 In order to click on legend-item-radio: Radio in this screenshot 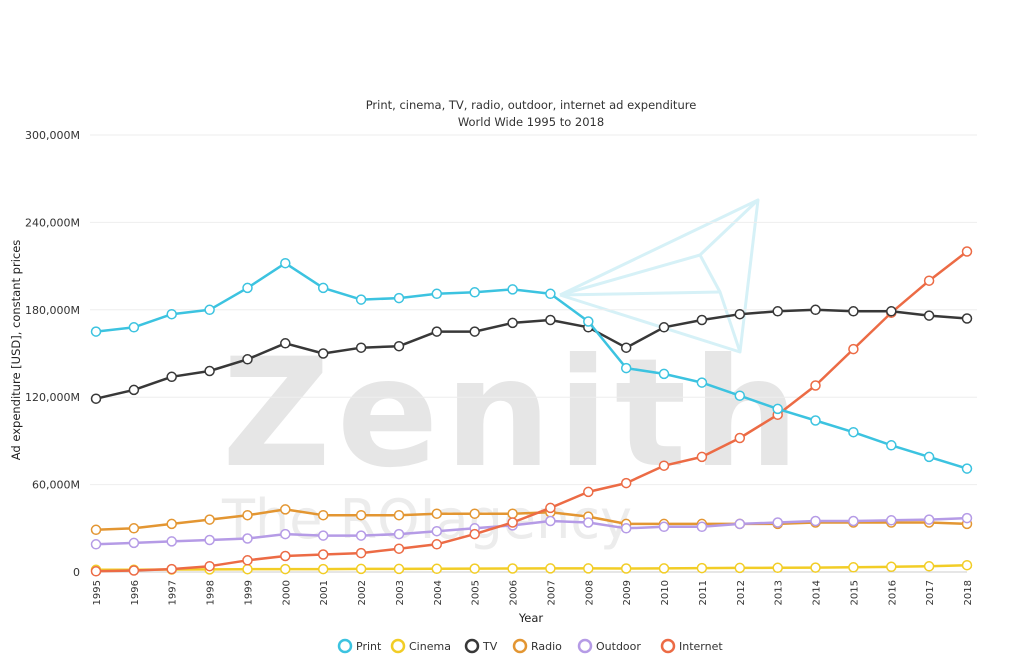, I will do `click(537, 646)`.